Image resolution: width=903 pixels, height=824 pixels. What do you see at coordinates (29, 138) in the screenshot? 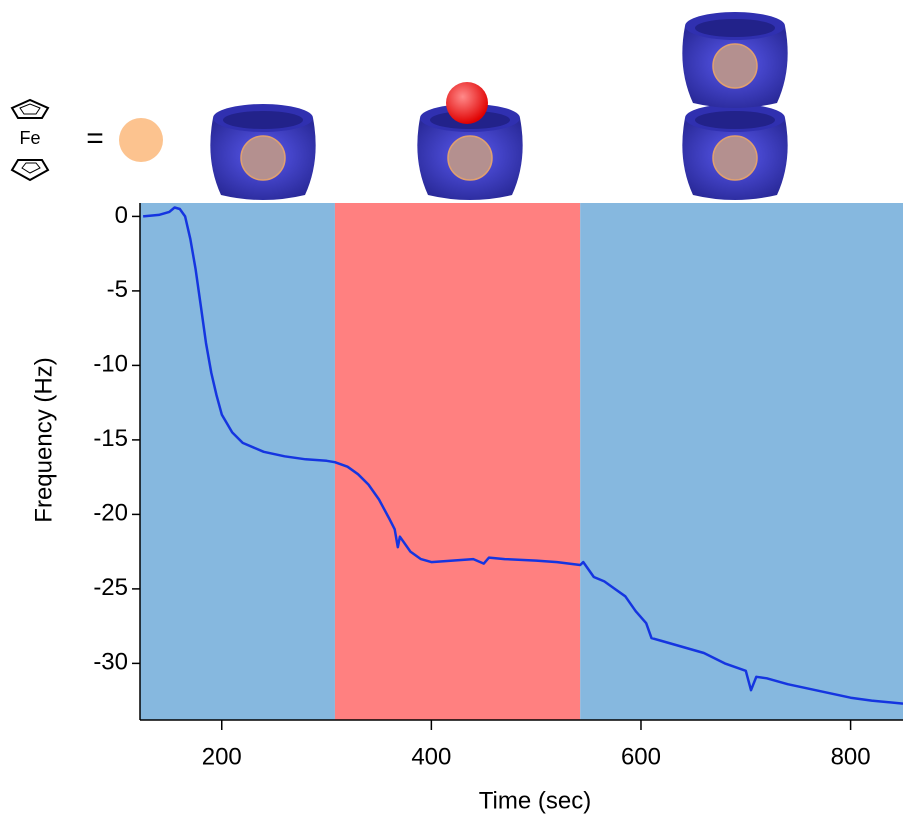
I see `formula-label: Fe` at bounding box center [29, 138].